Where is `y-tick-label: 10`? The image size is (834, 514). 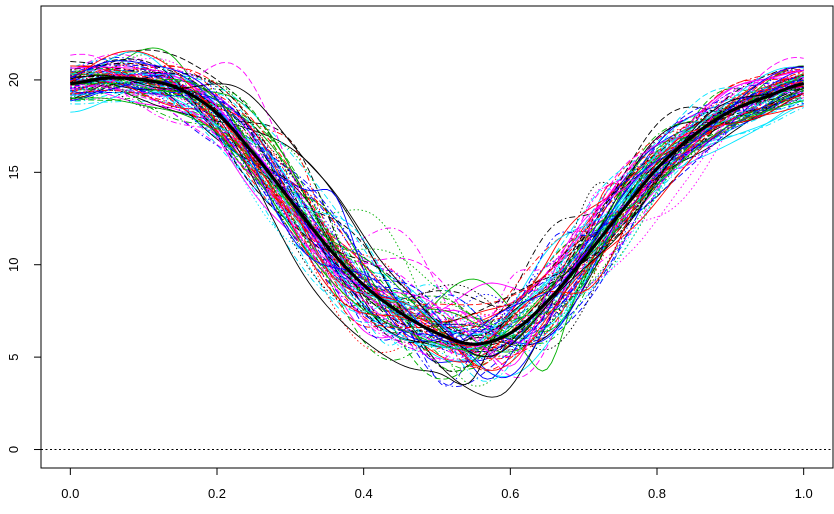 y-tick-label: 10 is located at coordinates (13, 264).